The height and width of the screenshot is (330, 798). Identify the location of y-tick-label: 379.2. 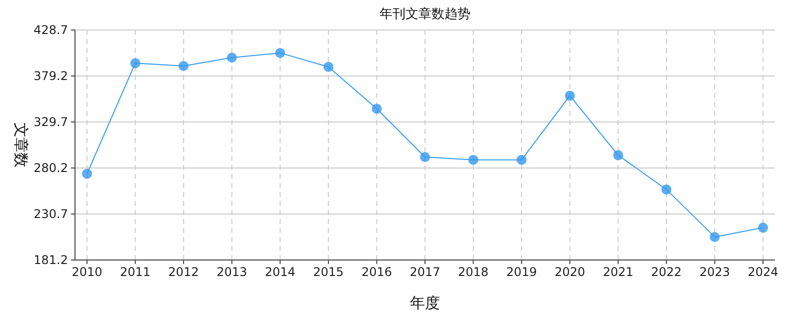
(51, 76).